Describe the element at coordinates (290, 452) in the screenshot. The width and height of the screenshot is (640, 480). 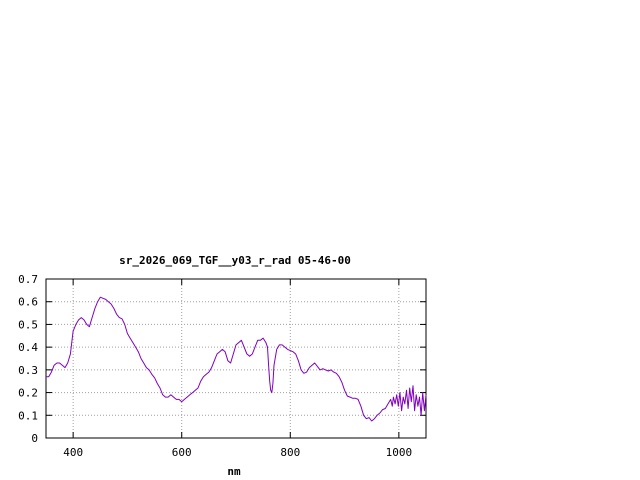
I see `x-tick-label: 800` at that location.